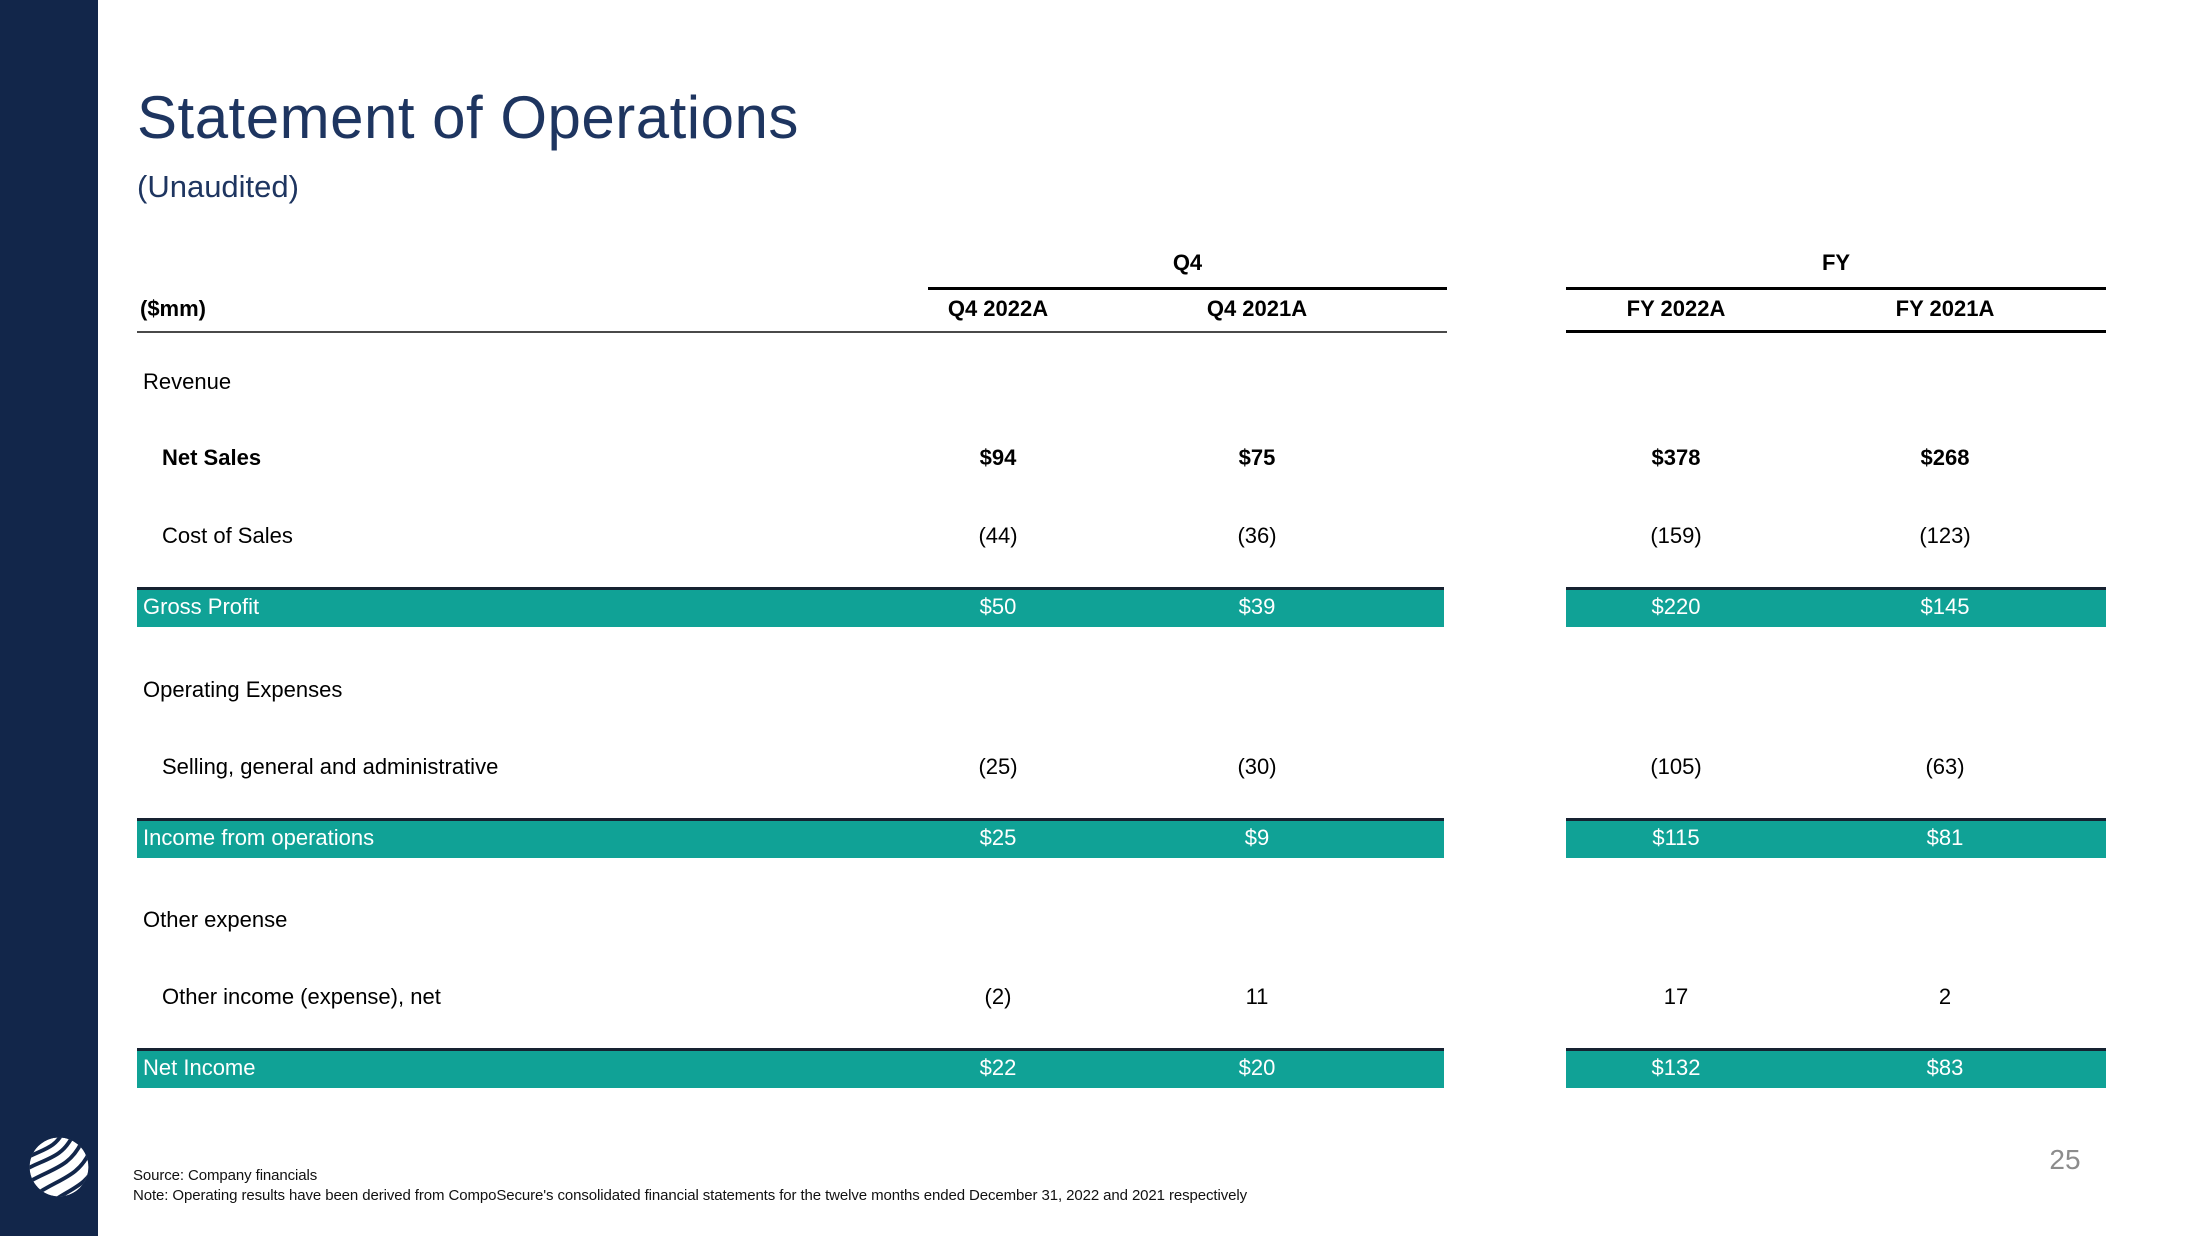 This screenshot has height=1236, width=2197. I want to click on page-title: Statement of Operations, so click(468, 117).